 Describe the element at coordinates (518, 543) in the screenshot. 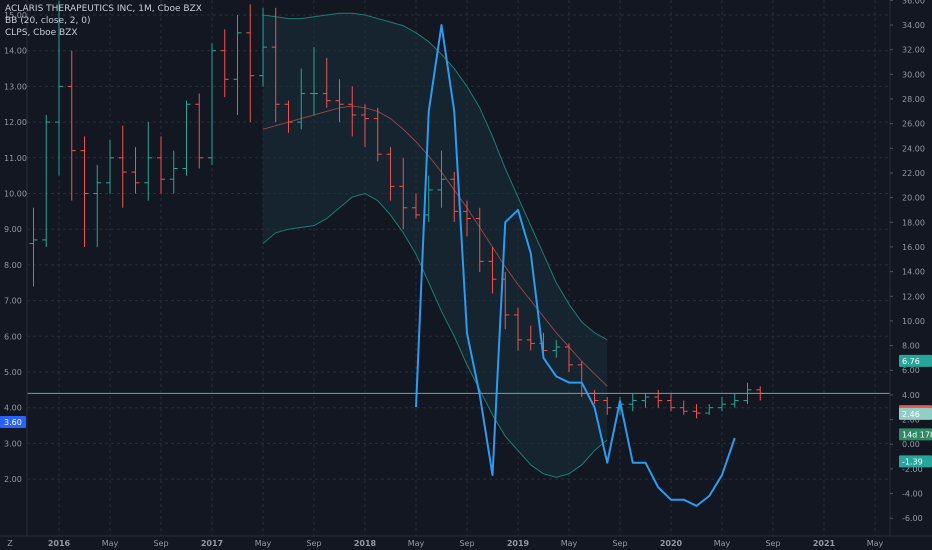

I see `time-tick-label: 2019` at that location.